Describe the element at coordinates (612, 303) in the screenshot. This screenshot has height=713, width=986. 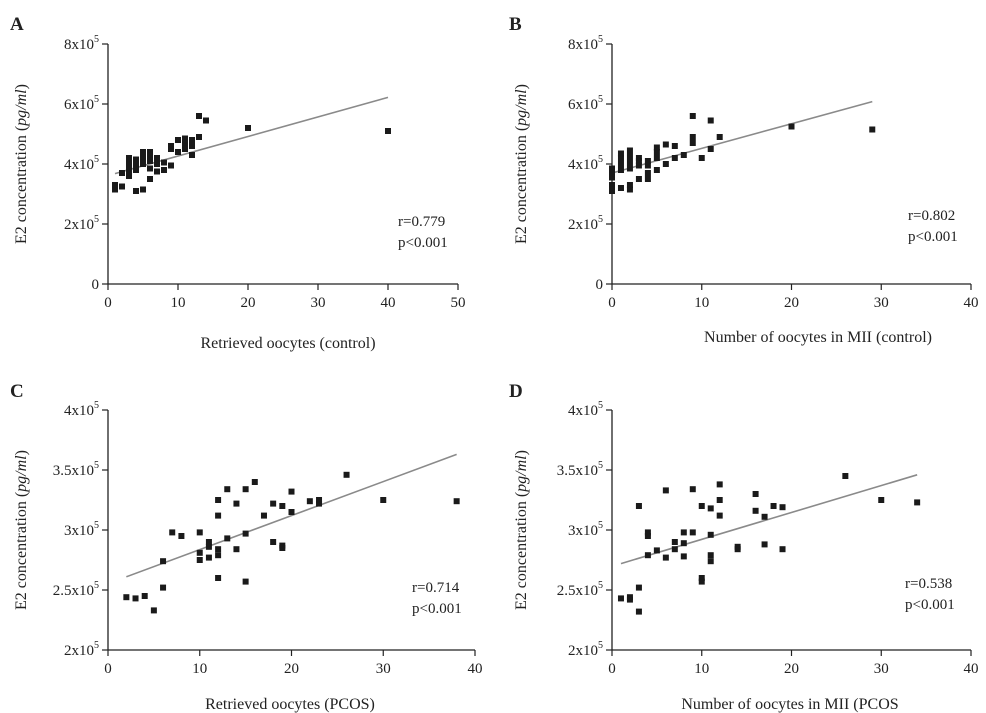
I see `x-tick-label: 0` at that location.